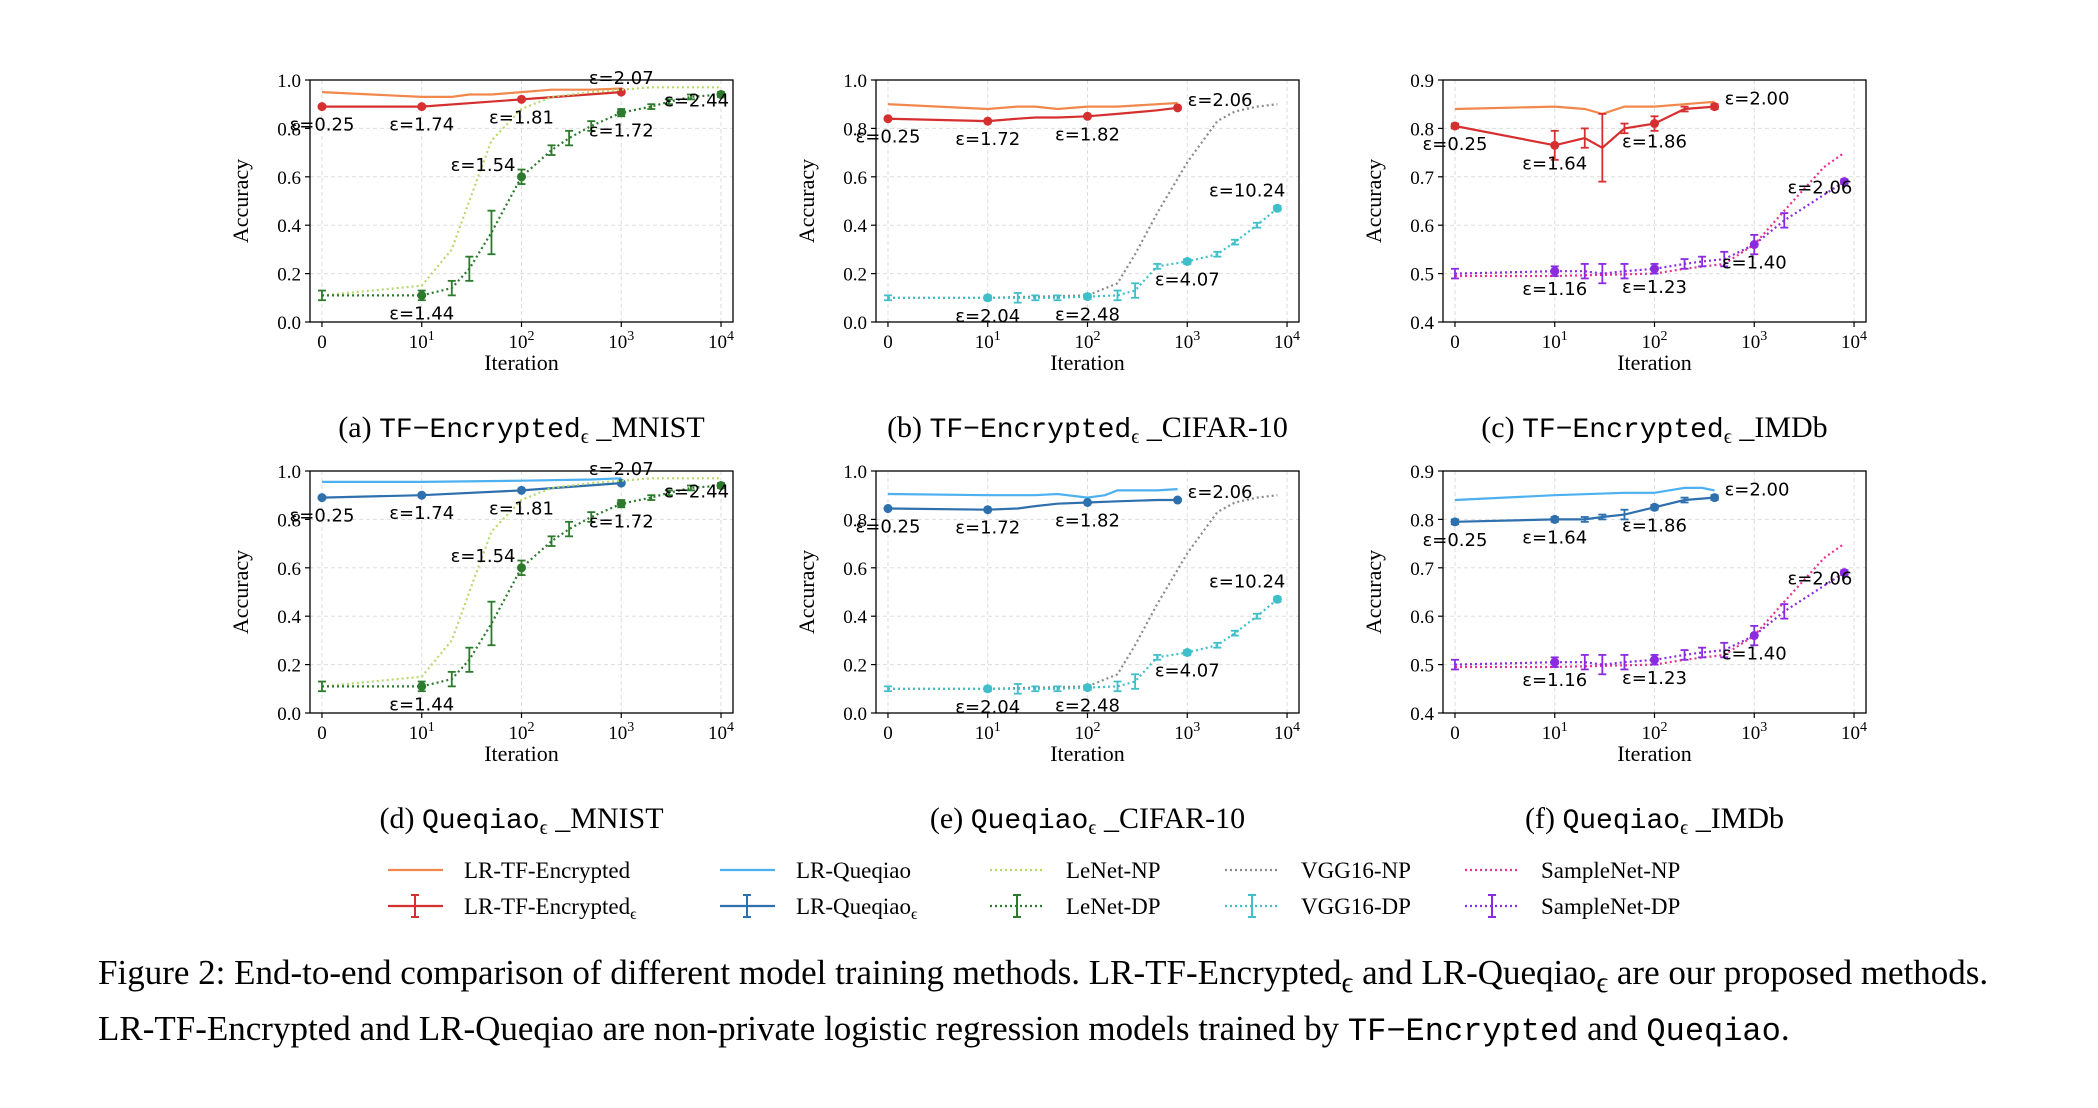 The width and height of the screenshot is (2098, 1108). I want to click on annotation-label: ε=1.44, so click(421, 313).